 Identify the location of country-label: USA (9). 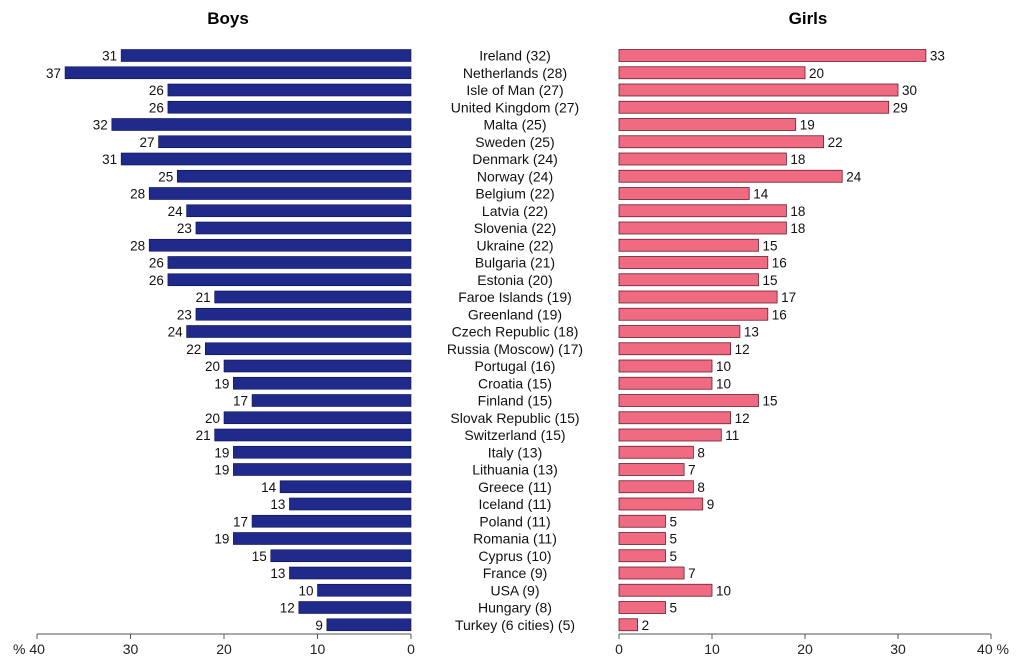
(514, 590).